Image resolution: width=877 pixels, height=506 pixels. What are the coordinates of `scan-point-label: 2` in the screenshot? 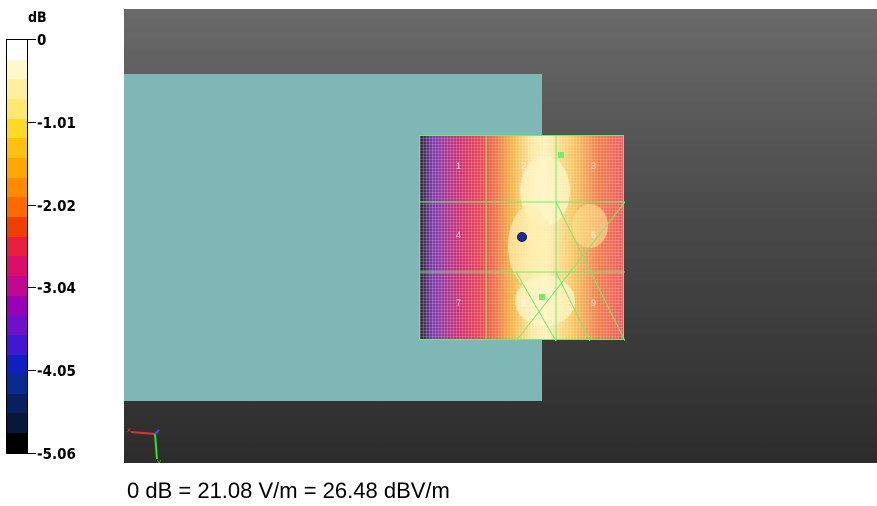 It's located at (523, 166).